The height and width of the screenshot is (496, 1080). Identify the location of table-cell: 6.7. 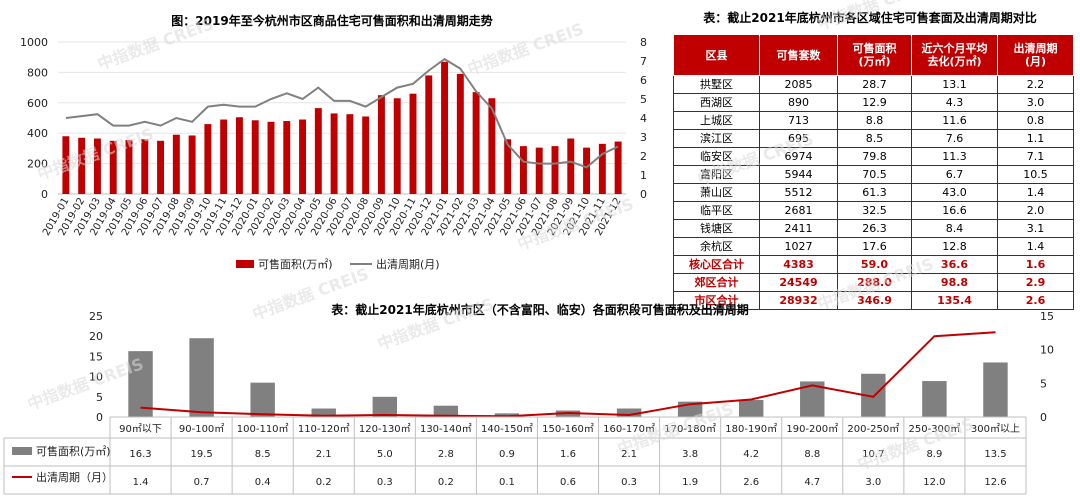
(954, 174).